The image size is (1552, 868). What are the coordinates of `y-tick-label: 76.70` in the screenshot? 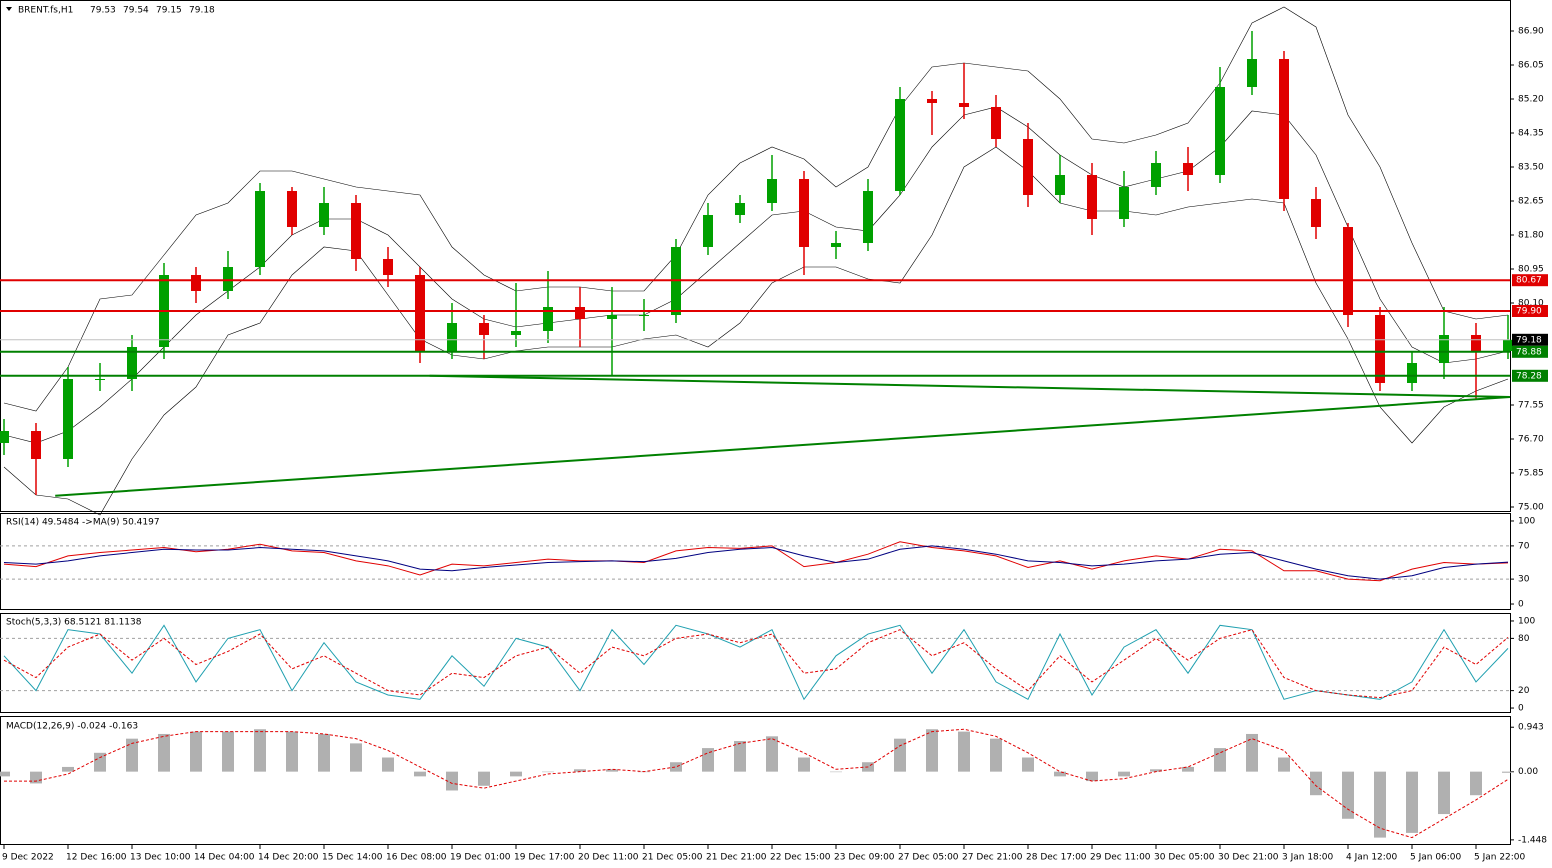 It's located at (1531, 440).